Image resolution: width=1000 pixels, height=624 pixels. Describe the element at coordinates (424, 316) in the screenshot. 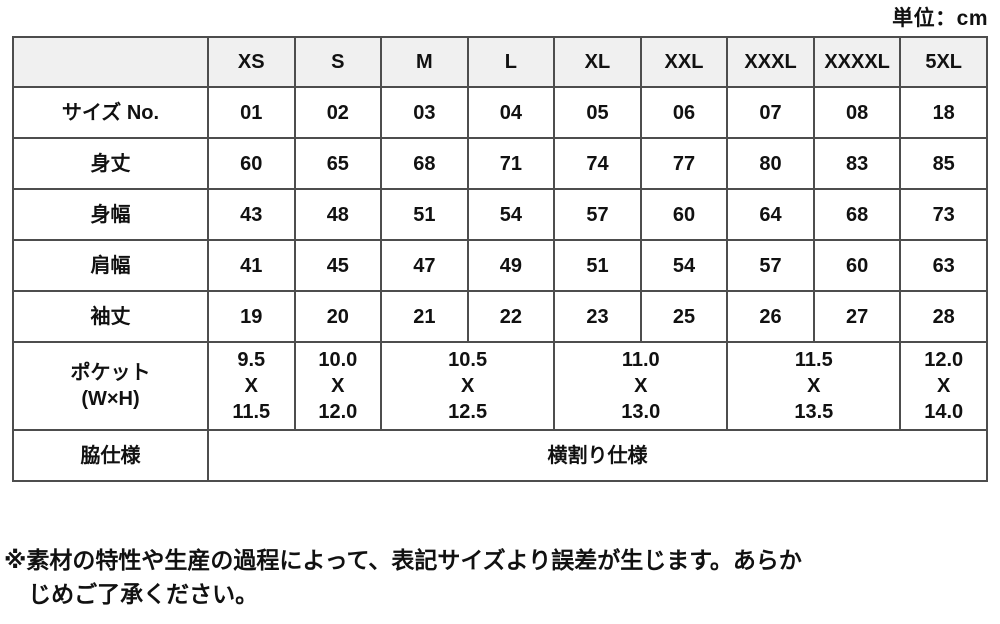

I see `value-cell: 21` at that location.